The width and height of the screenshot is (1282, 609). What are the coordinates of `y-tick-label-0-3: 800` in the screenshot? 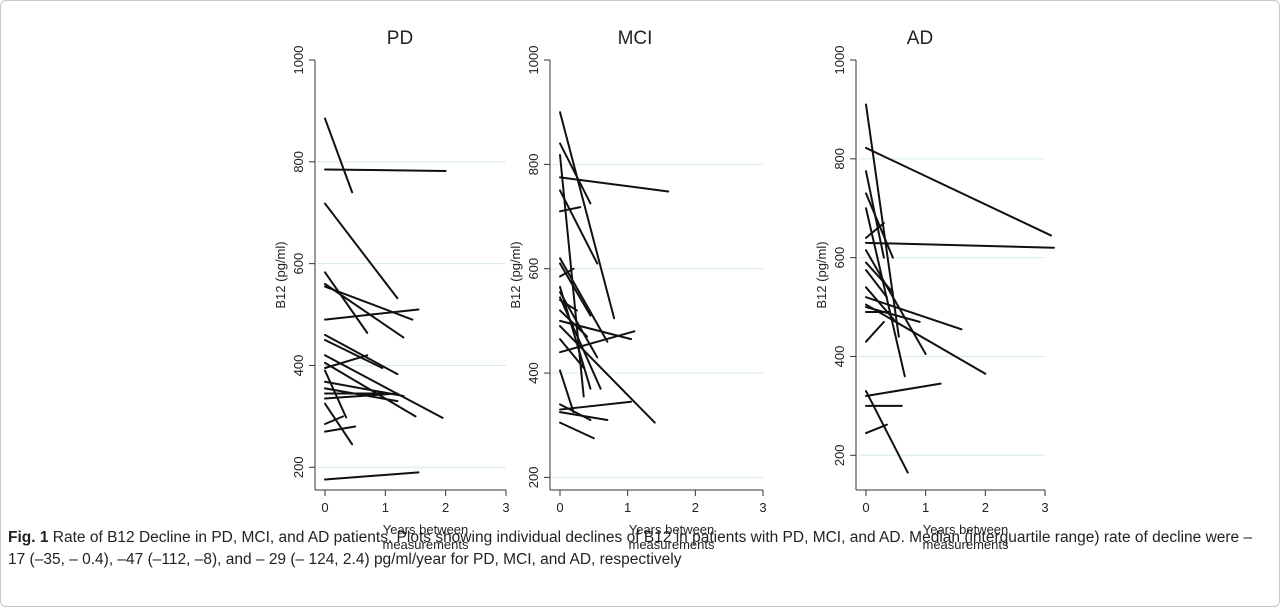 It's located at (298, 162).